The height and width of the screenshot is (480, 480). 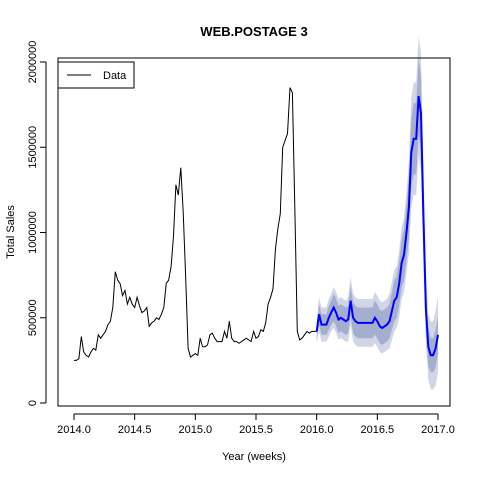 What do you see at coordinates (254, 457) in the screenshot?
I see `x-axis-label: Year (weeks)` at bounding box center [254, 457].